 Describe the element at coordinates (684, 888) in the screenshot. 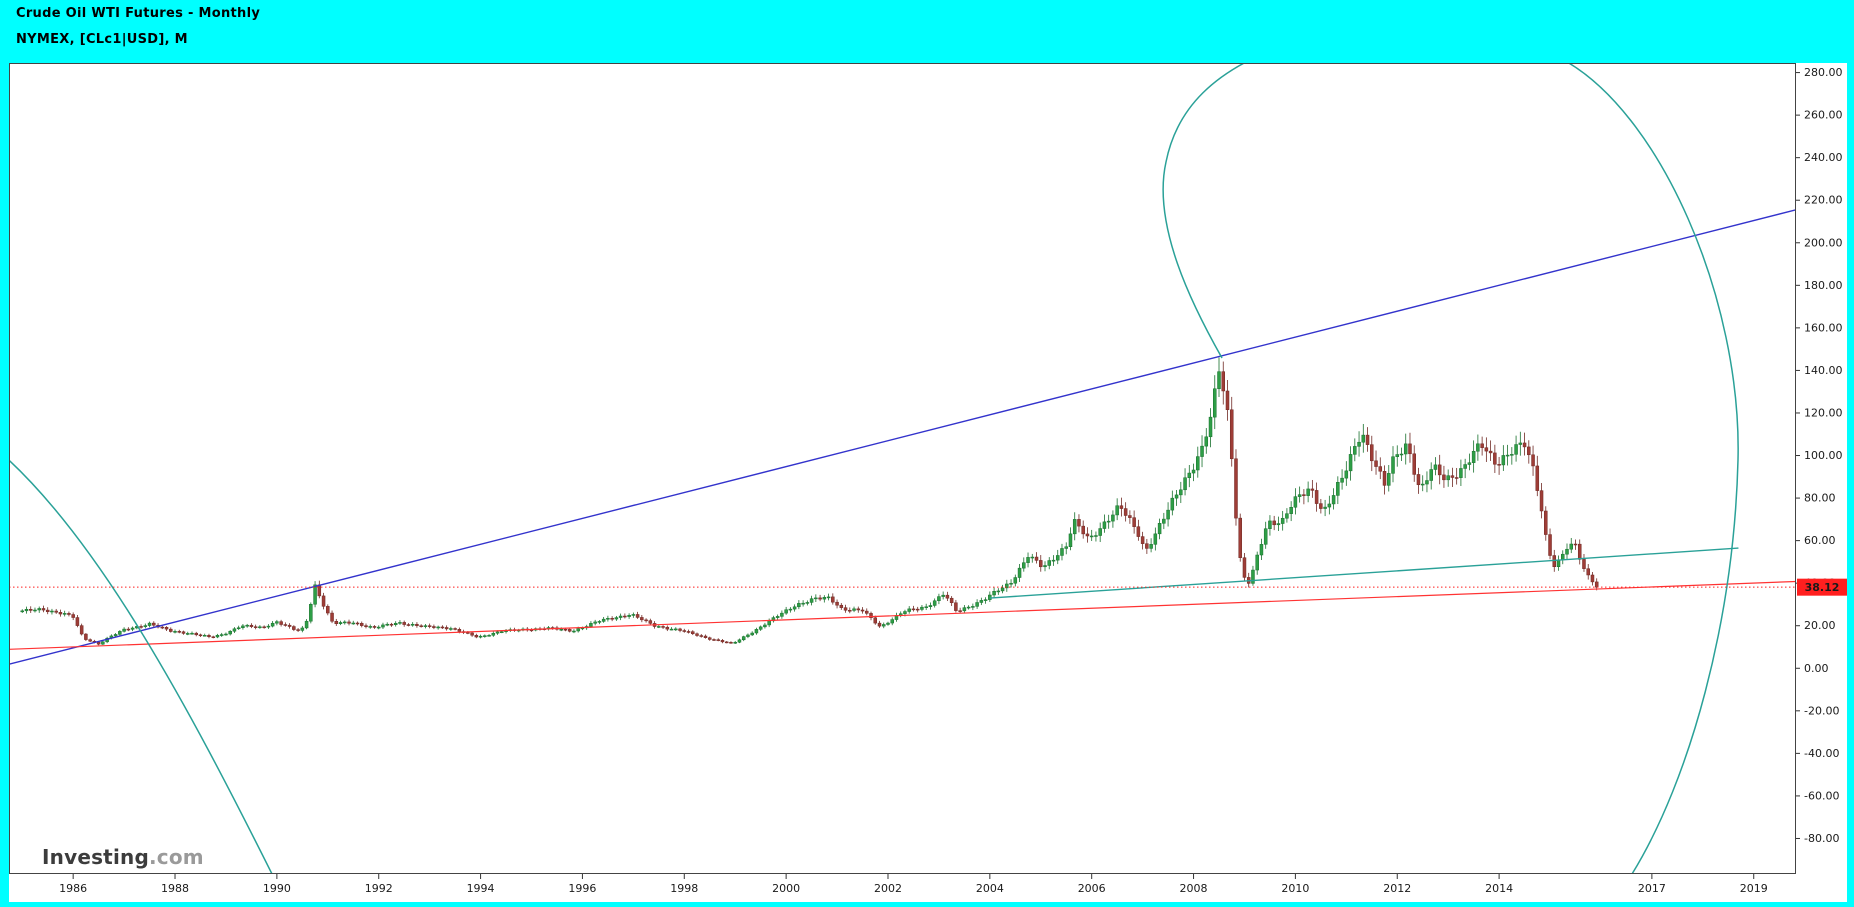

I see `x-axis-label: 1998` at that location.